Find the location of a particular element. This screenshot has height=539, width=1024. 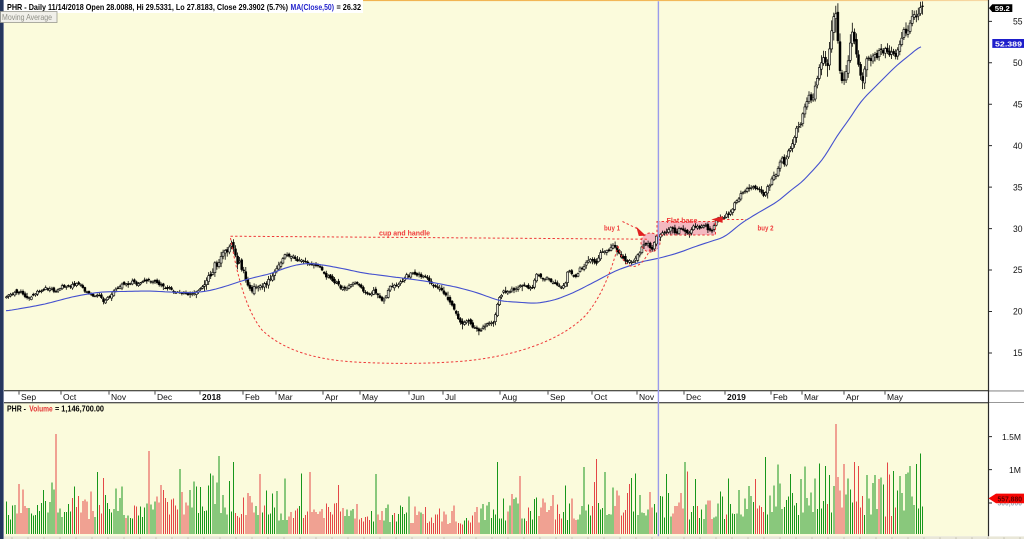

svg-text: Aug is located at coordinates (509, 397).